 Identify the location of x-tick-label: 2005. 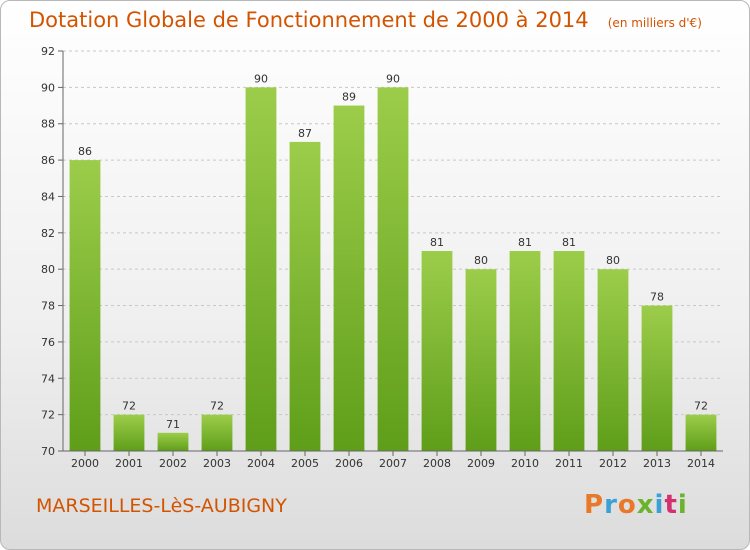
(305, 463).